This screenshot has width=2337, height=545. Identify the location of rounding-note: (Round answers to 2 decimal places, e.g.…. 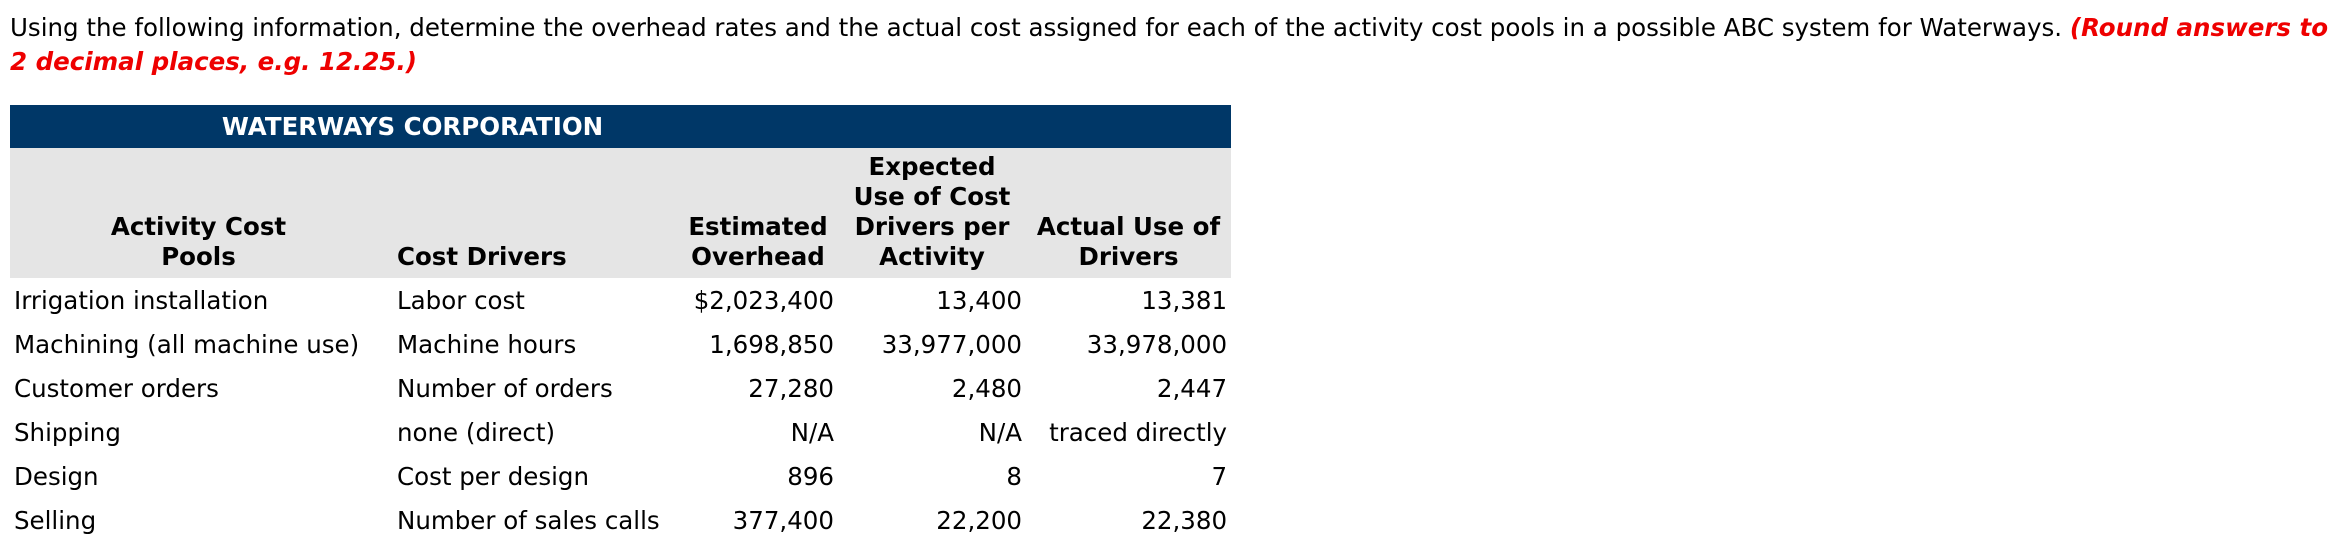
(1169, 44).